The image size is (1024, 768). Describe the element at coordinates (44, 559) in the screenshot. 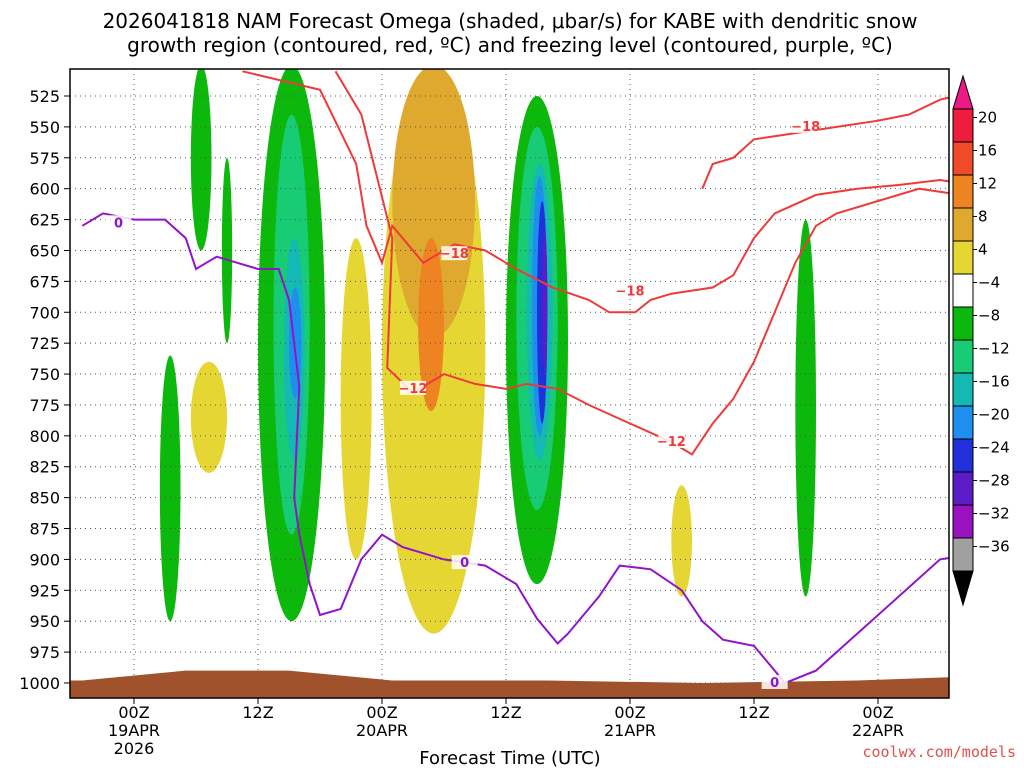

I see `y-tick-label: 900` at that location.